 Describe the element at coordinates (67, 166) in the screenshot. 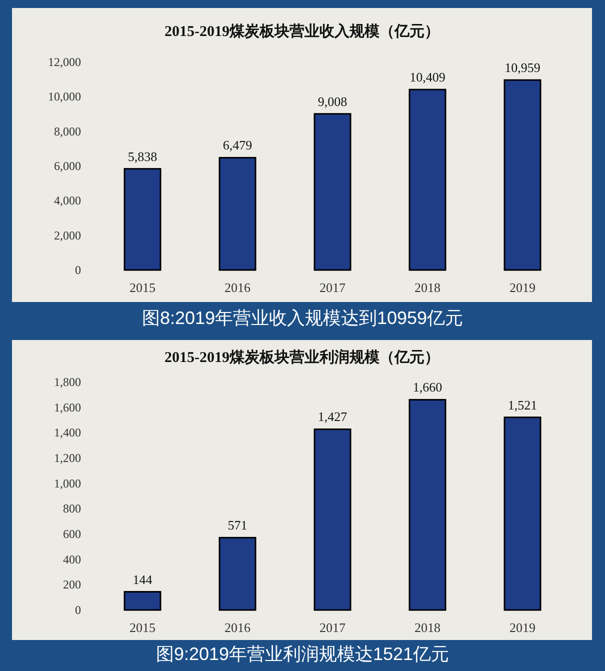

I see `y-tick-label: 6,000` at that location.